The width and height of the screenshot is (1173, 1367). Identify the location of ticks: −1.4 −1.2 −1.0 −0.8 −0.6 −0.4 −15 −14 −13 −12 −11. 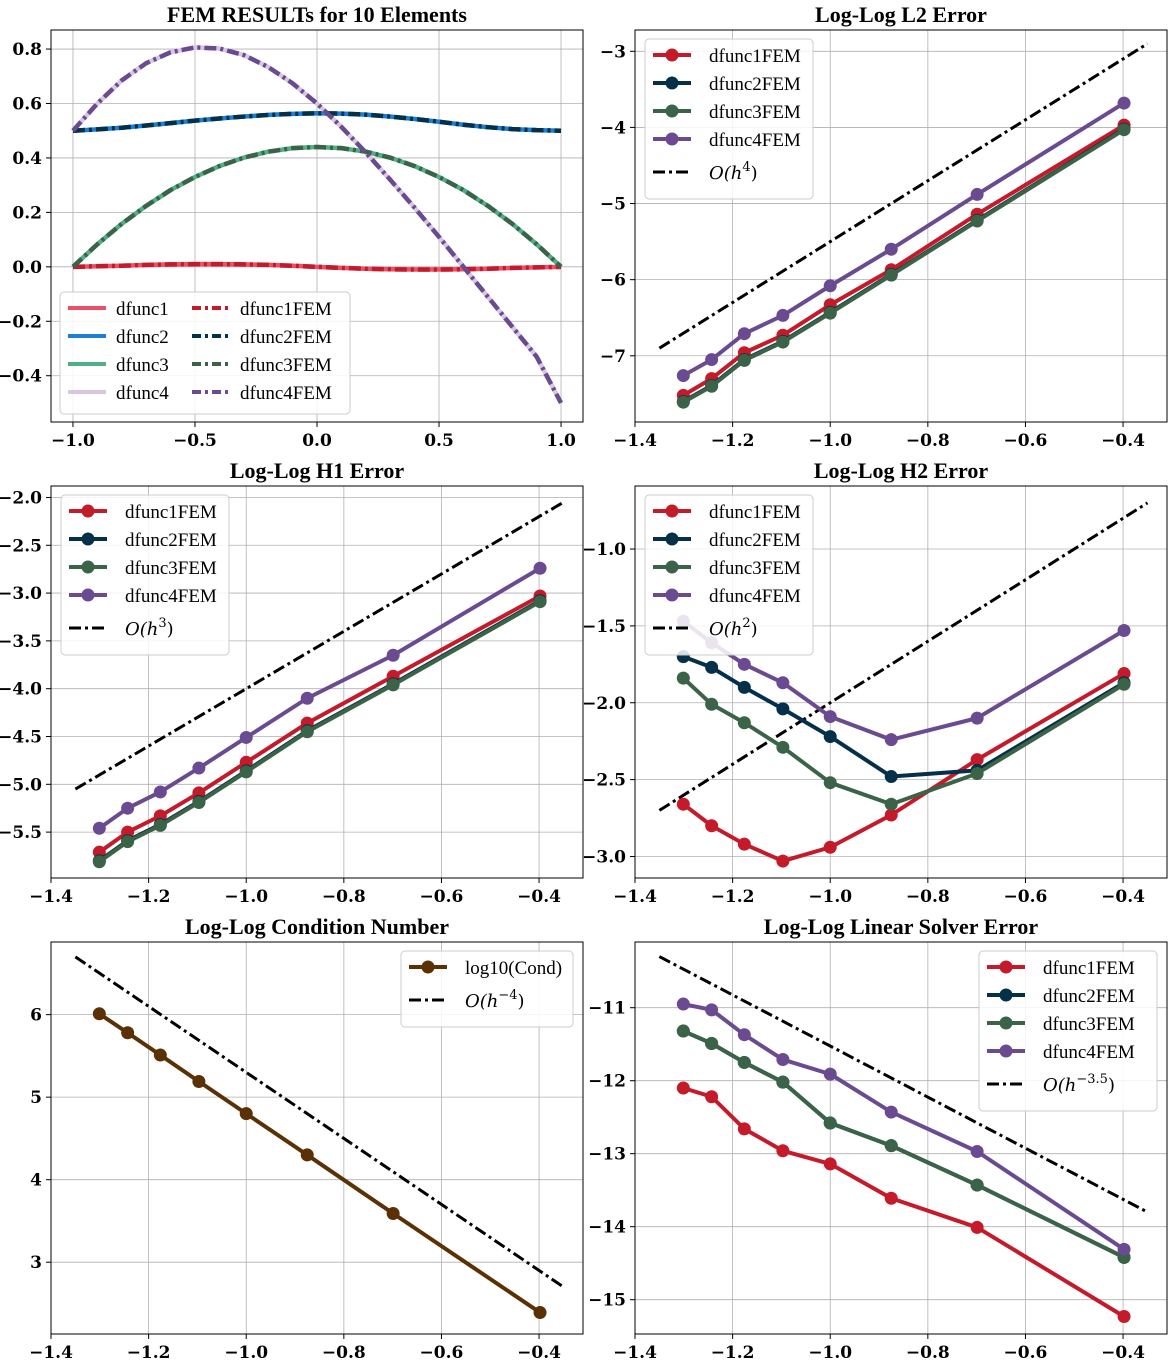
(866, 1181).